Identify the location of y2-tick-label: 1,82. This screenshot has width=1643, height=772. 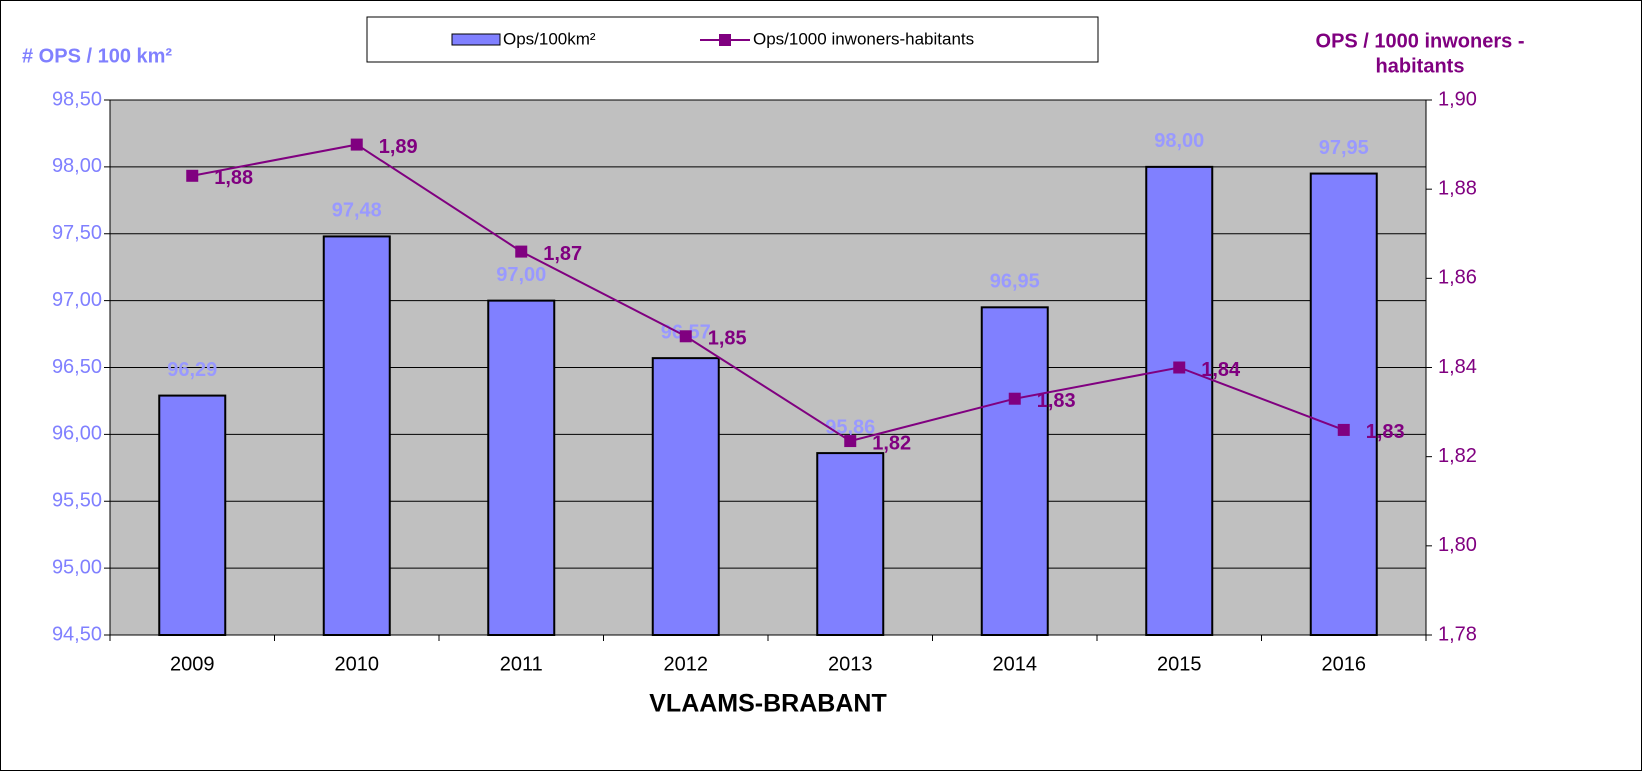
(1457, 456).